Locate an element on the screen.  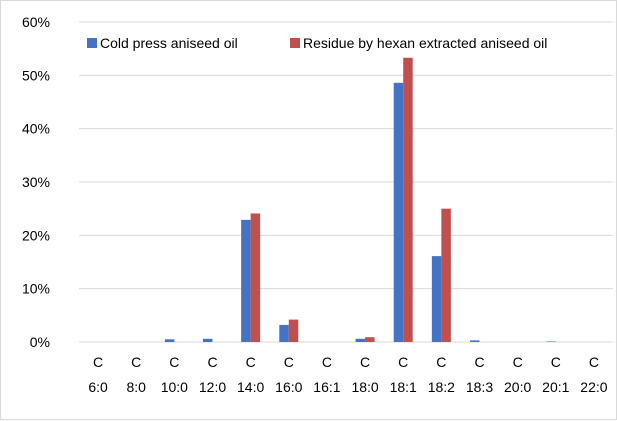
y-tick-label: 30% is located at coordinates (36, 182).